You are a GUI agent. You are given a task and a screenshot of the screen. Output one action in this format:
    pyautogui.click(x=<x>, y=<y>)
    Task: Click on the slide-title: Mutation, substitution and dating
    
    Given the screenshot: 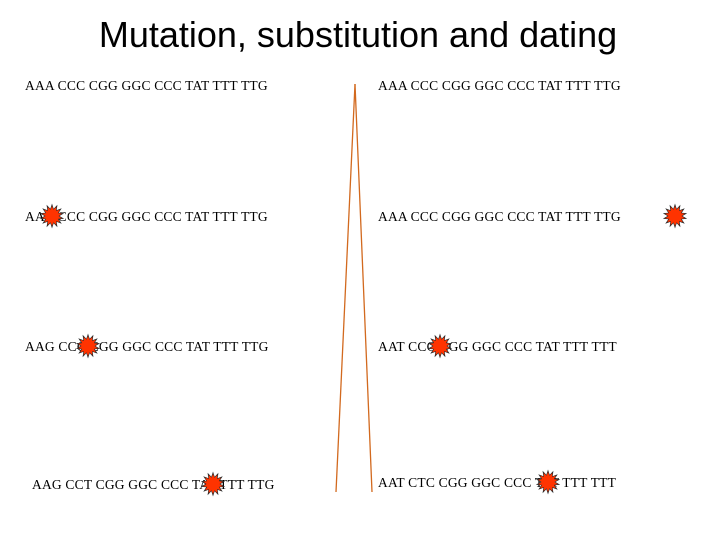 What is the action you would take?
    pyautogui.click(x=358, y=34)
    